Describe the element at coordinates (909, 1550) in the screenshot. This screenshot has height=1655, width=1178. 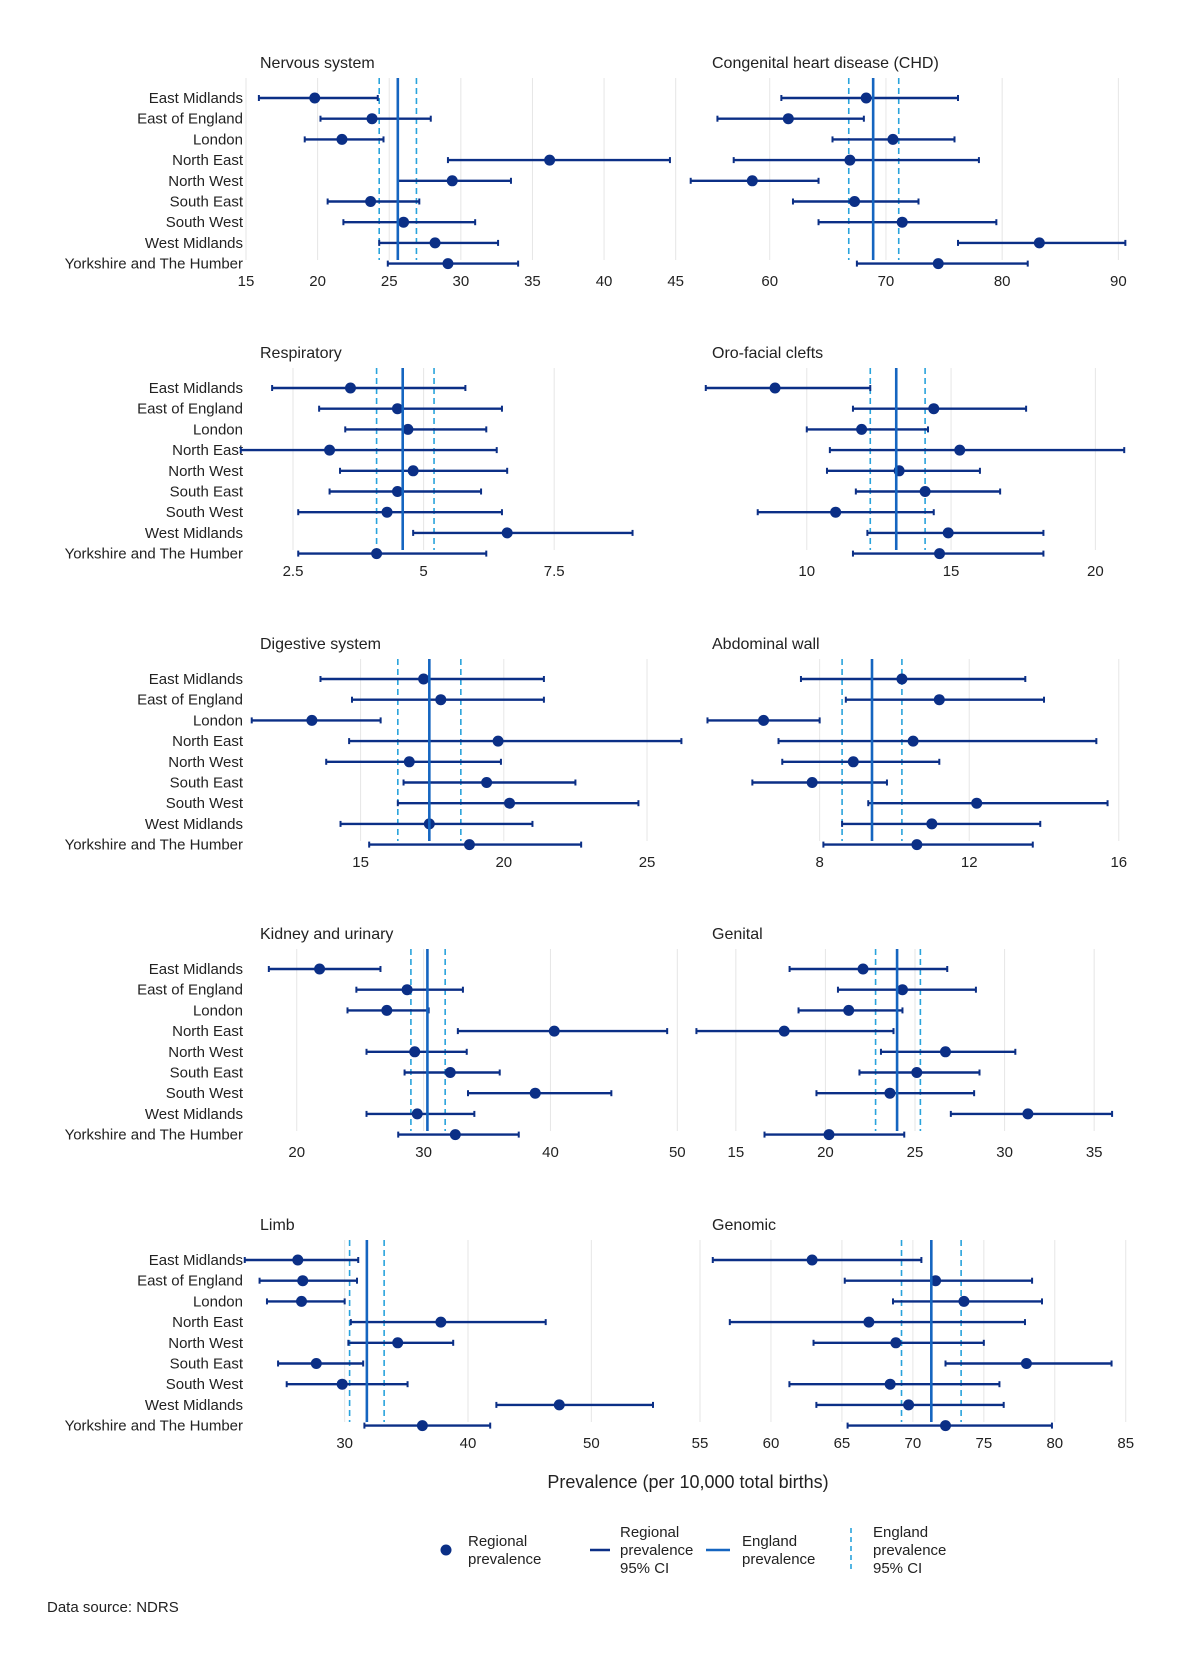
I see `legend-label: England prevalence 95% CI` at that location.